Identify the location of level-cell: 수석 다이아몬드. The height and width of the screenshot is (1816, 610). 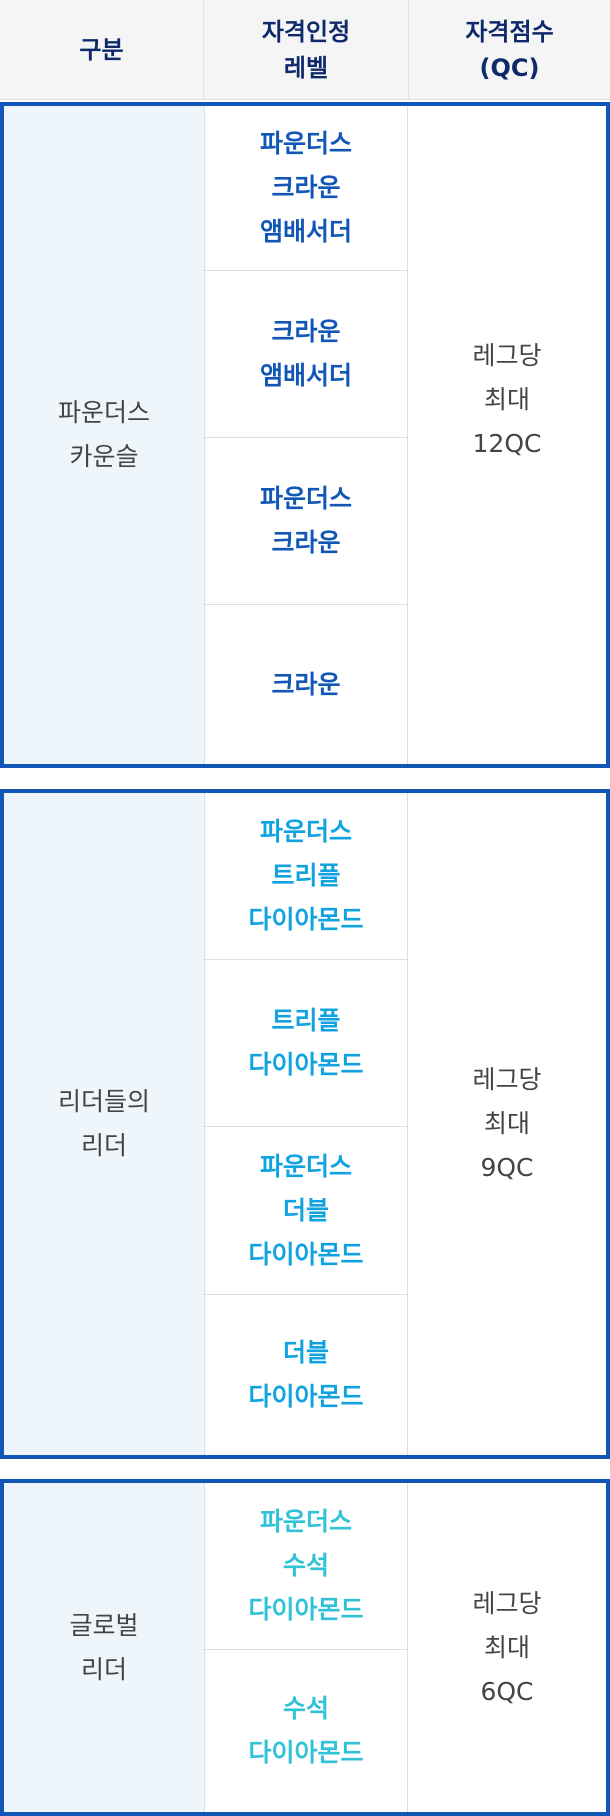
(306, 1730).